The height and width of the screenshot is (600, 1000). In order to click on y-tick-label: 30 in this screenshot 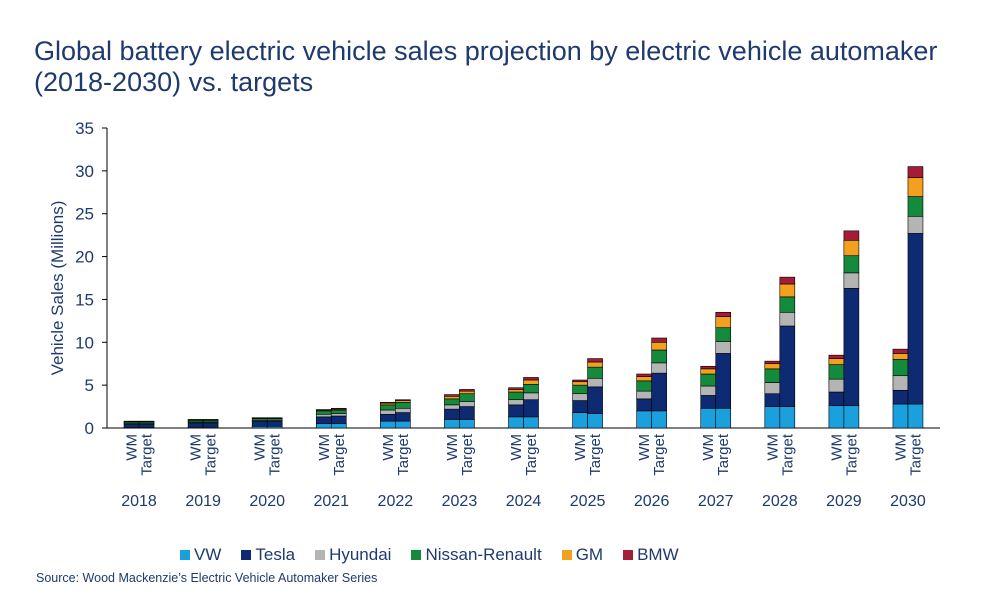, I will do `click(84, 171)`.